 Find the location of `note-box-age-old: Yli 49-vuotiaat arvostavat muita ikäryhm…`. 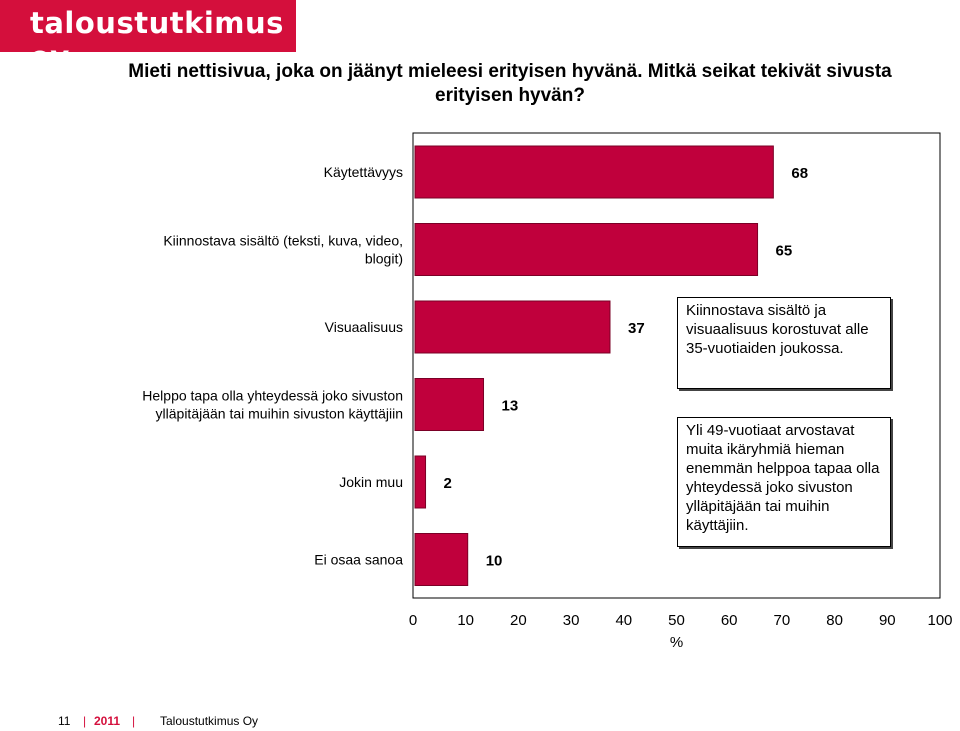

note-box-age-old: Yli 49-vuotiaat arvostavat muita ikäryhm… is located at coordinates (784, 482).